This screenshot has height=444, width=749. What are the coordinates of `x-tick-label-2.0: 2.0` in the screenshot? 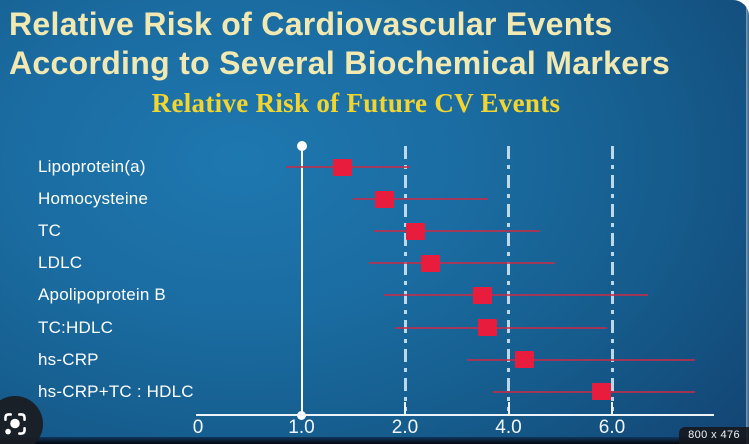 It's located at (405, 427).